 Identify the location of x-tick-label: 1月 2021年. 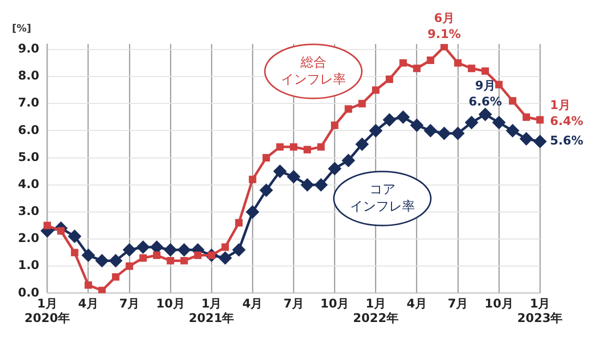
(211, 310).